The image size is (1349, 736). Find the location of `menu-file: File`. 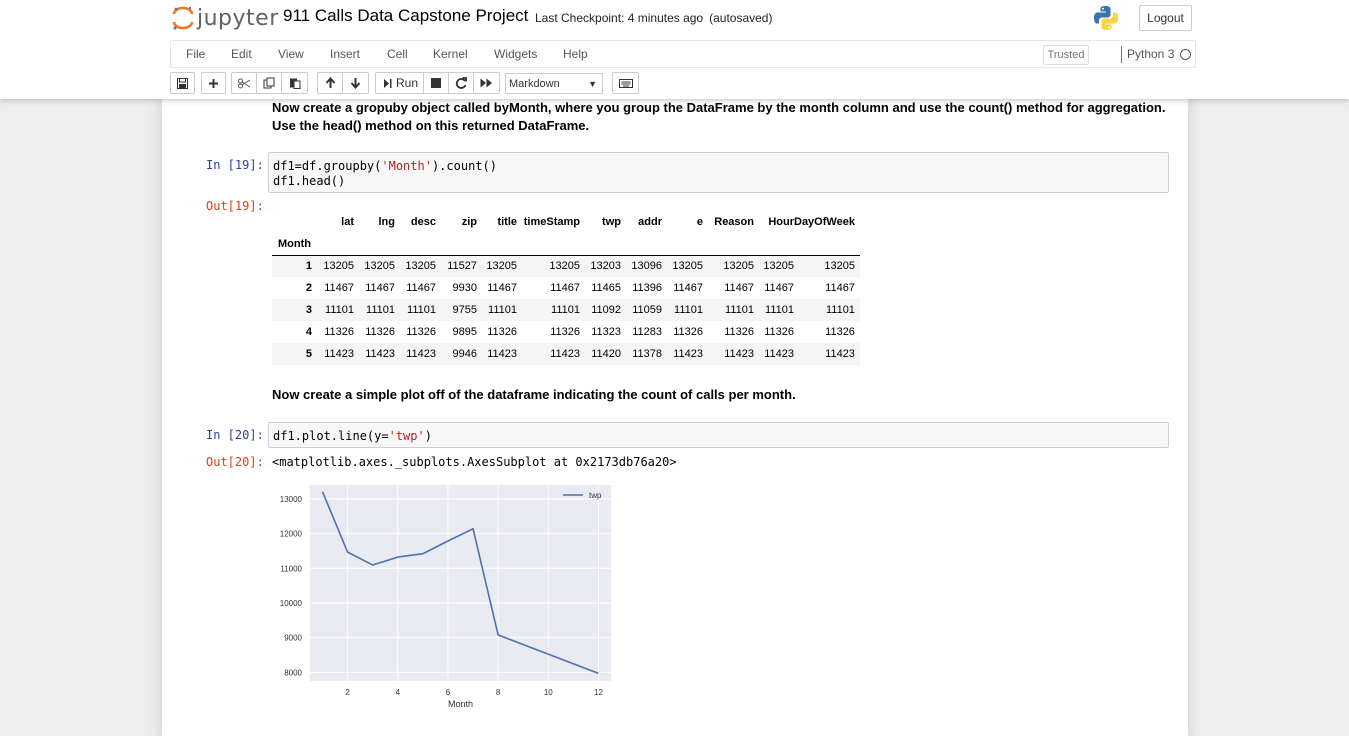

menu-file: File is located at coordinates (196, 54).